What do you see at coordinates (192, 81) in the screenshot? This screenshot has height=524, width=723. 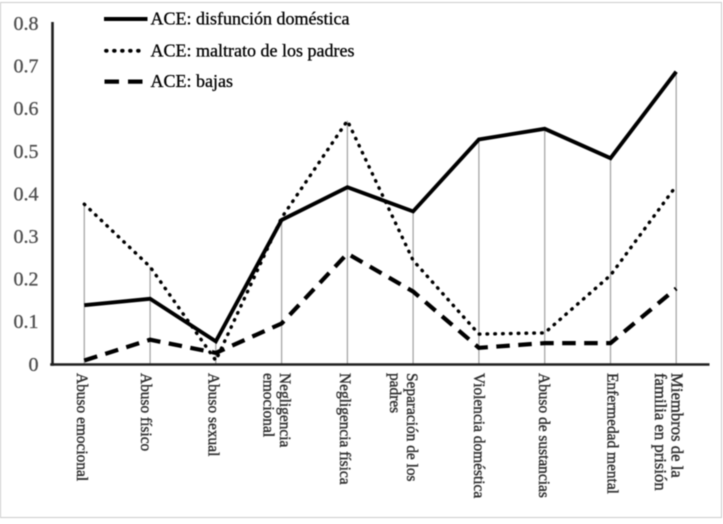 I see `svg-text: ACE: bajas` at bounding box center [192, 81].